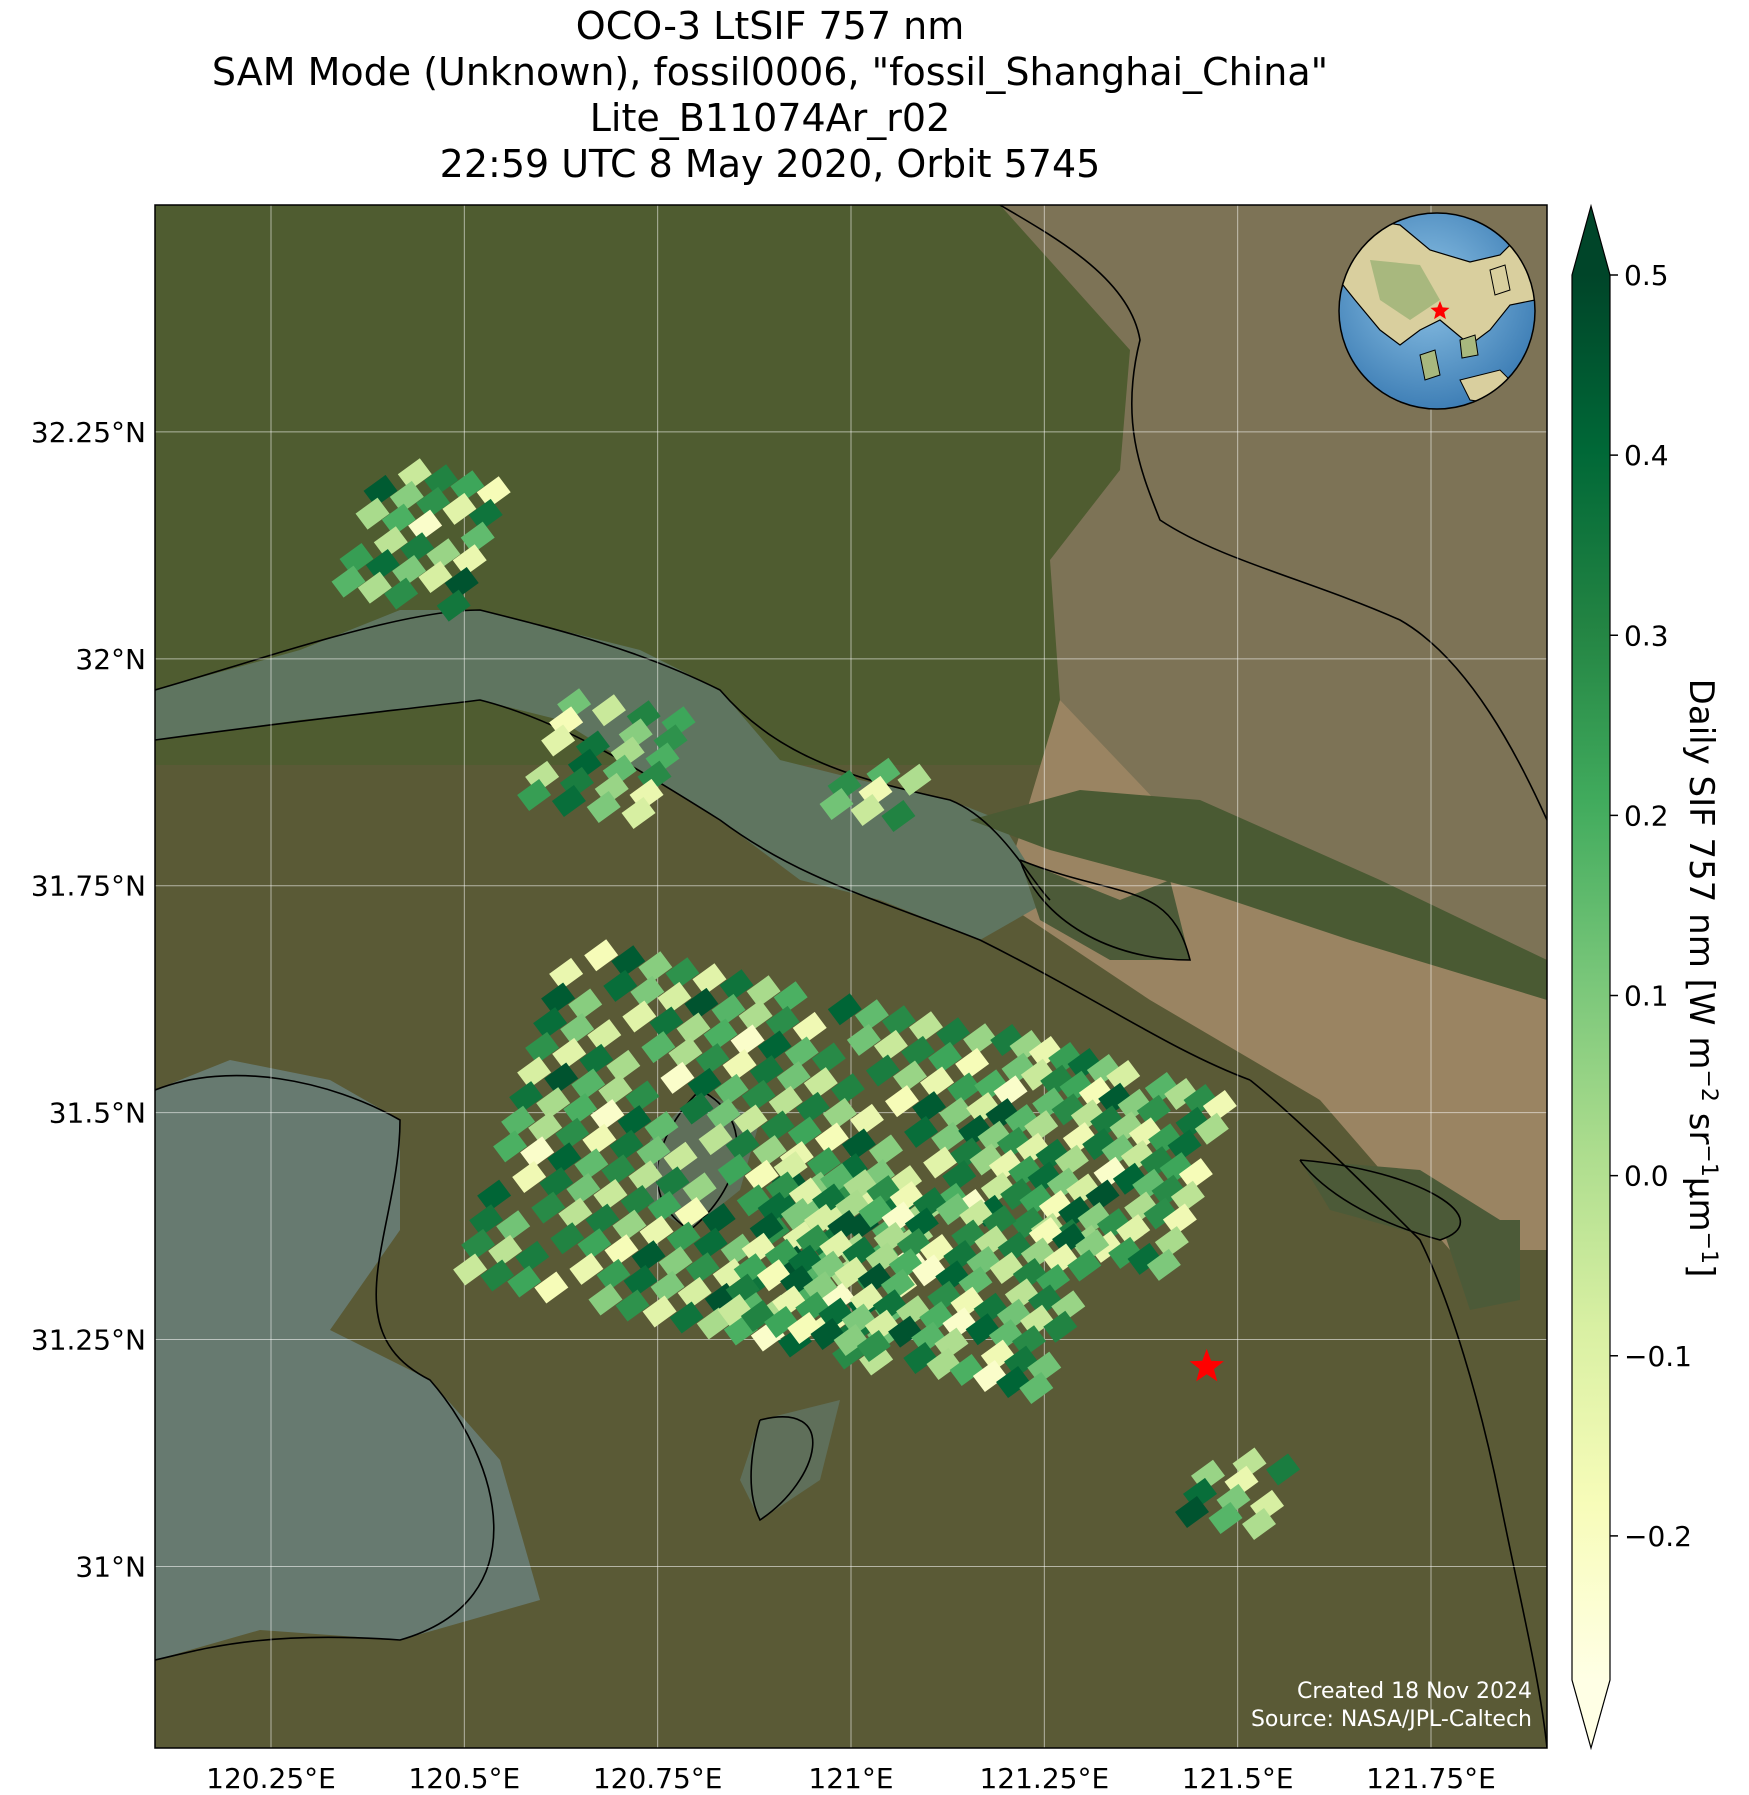 The height and width of the screenshot is (1795, 1749). I want to click on title-line-1: OCO-3 LtSIF 757 nm, so click(770, 26).